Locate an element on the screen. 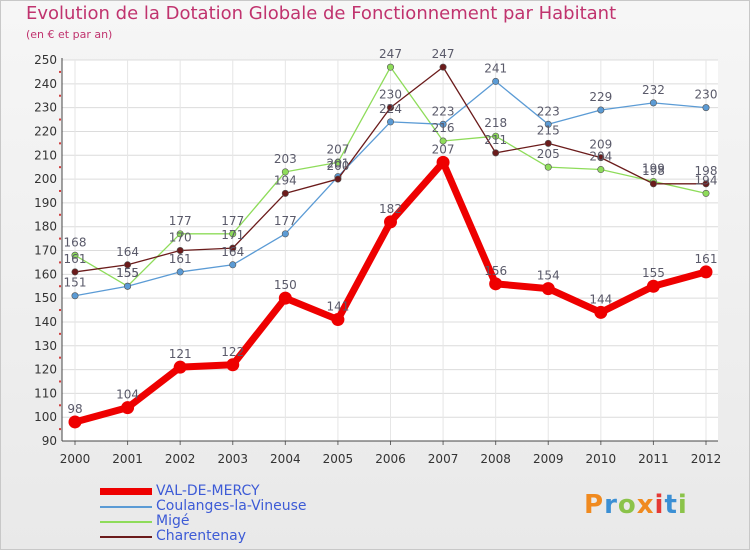 The image size is (750, 550). proxiti-logo: Proxiti is located at coordinates (636, 505).